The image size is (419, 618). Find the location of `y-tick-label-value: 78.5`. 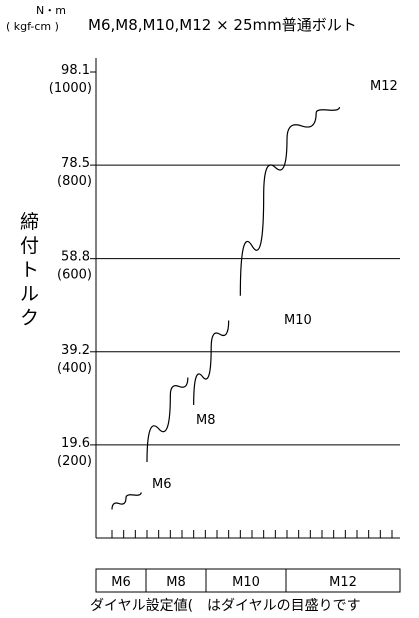

y-tick-label-value: 78.5 is located at coordinates (75, 163).